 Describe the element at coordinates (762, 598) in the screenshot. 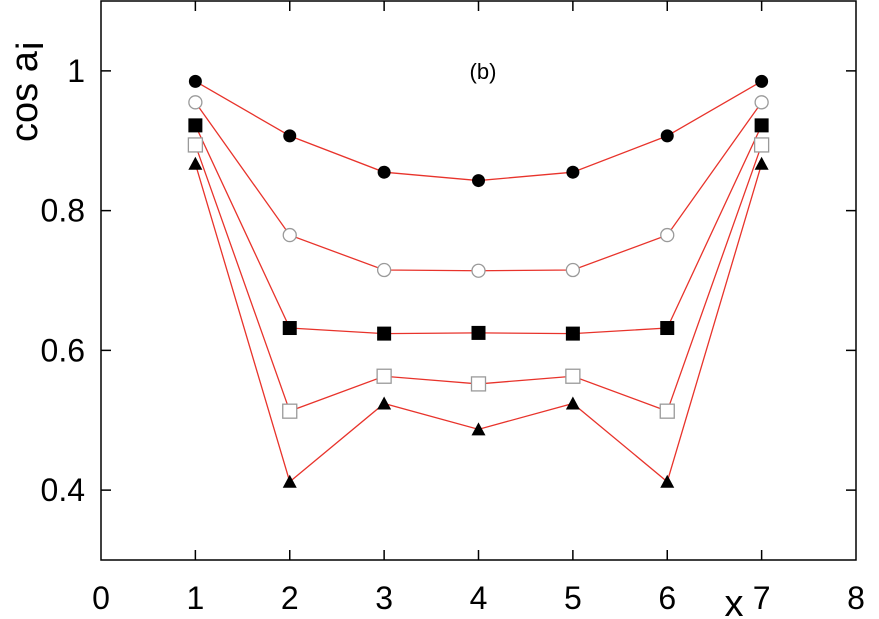

I see `x-tick-label: 7` at that location.